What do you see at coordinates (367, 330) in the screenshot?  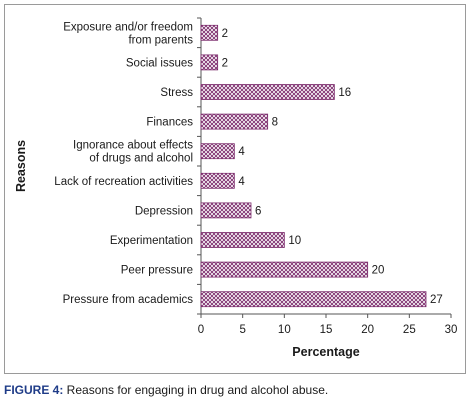 I see `x-tick-label: 20` at bounding box center [367, 330].